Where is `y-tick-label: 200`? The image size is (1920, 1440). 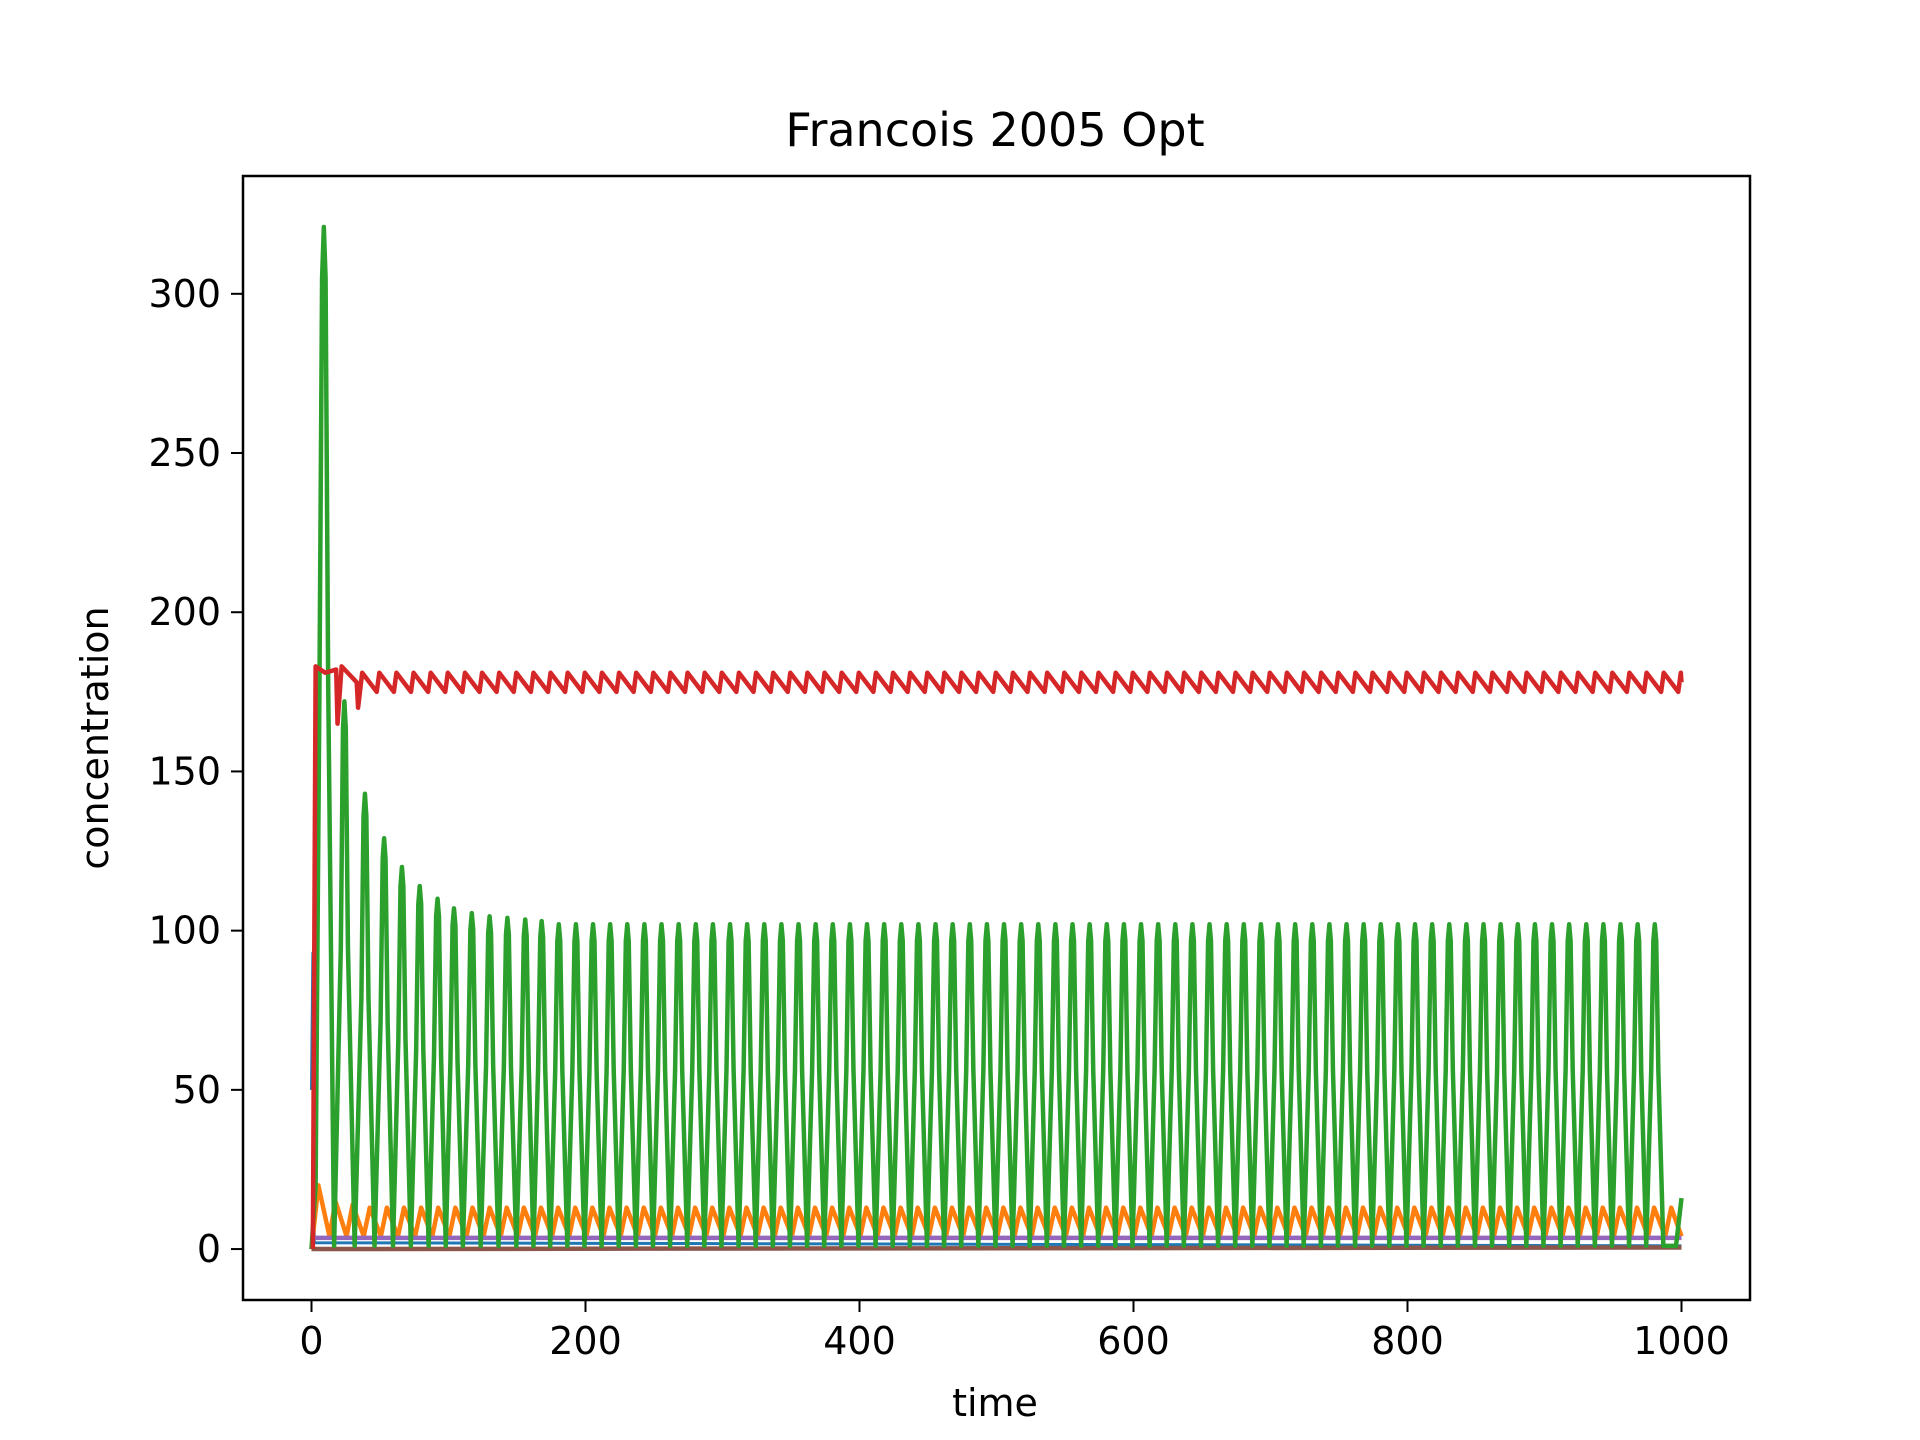
y-tick-label: 200 is located at coordinates (184, 612).